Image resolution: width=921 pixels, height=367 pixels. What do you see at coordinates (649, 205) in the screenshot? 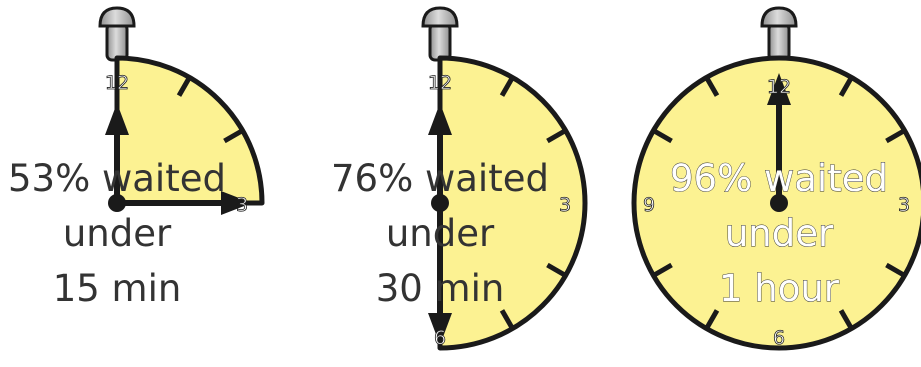
I see `numeral-9: 9` at bounding box center [649, 205].